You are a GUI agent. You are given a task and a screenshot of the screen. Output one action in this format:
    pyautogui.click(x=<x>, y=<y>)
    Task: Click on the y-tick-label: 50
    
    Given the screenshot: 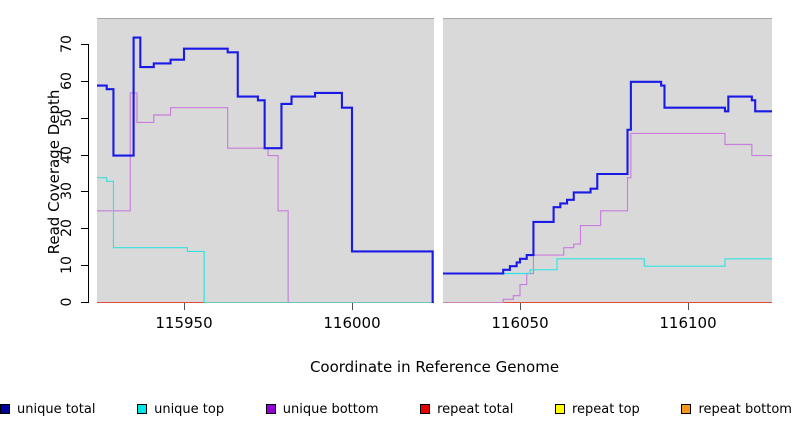 What is the action you would take?
    pyautogui.click(x=67, y=117)
    